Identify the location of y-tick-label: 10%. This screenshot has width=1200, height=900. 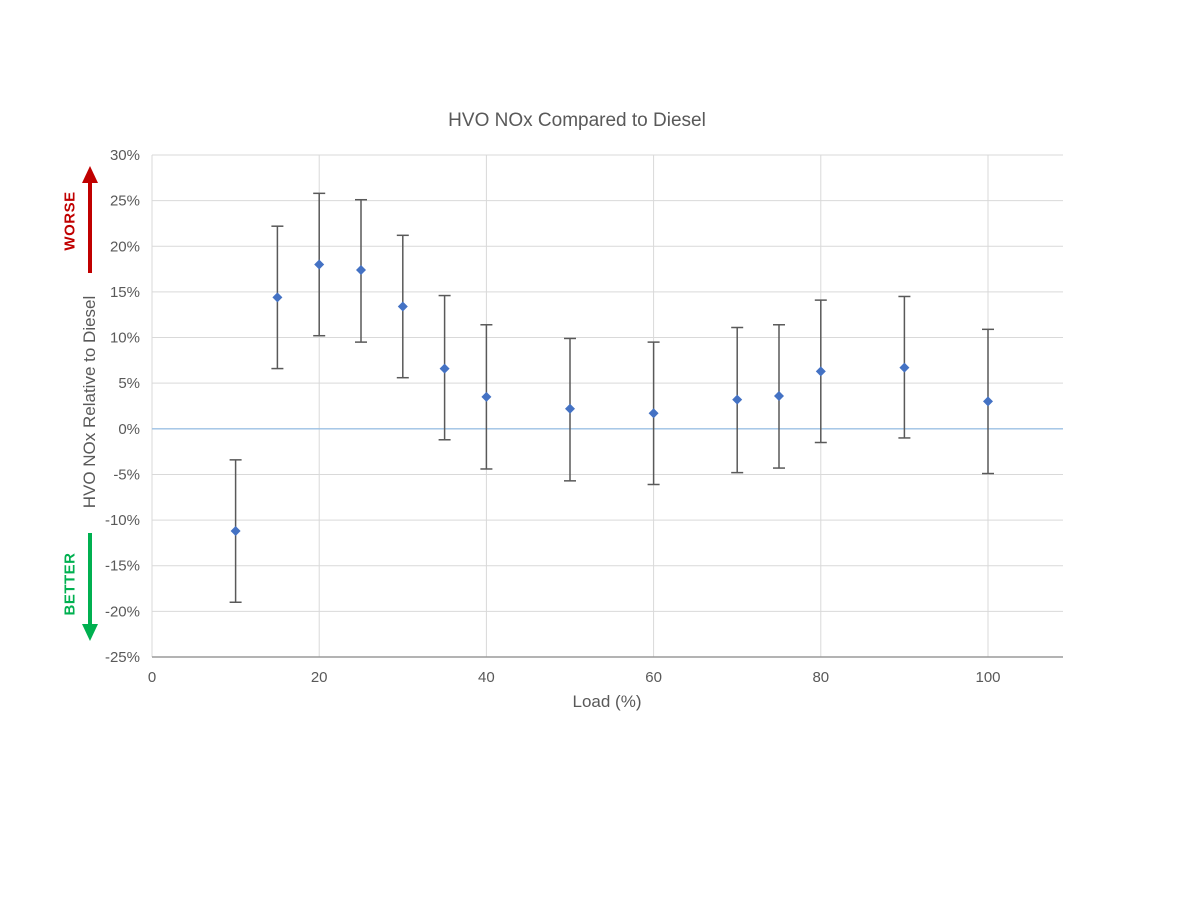
(125, 338).